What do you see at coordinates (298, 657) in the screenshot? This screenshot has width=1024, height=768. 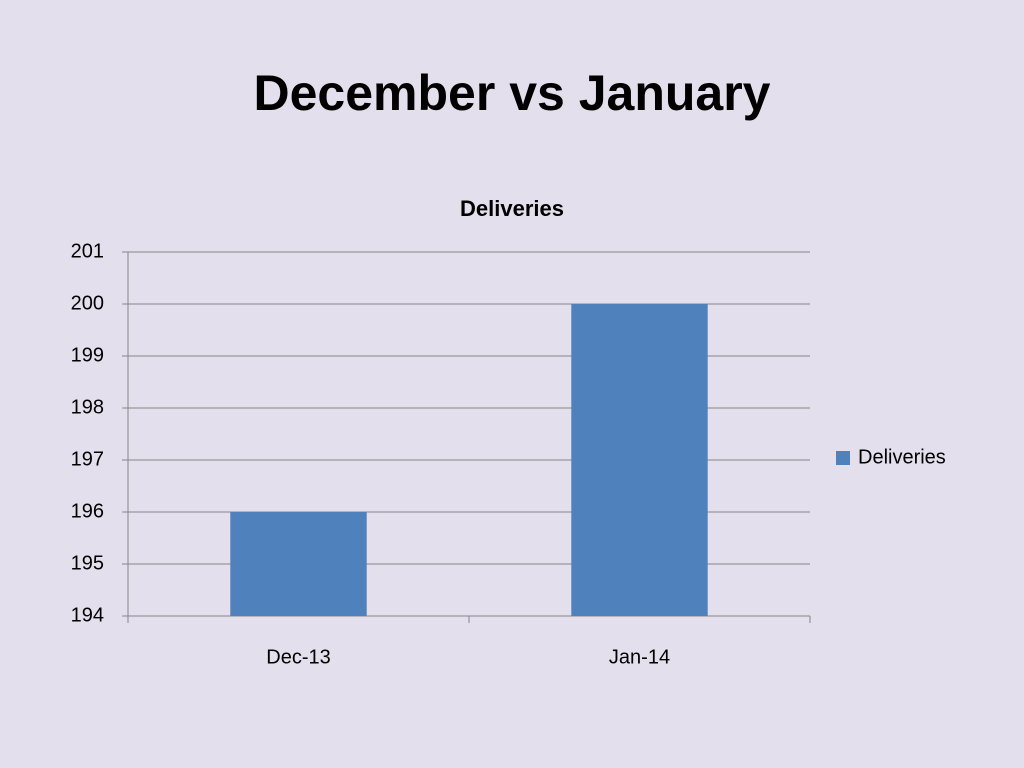 I see `x-tick-label: Dec-13` at bounding box center [298, 657].